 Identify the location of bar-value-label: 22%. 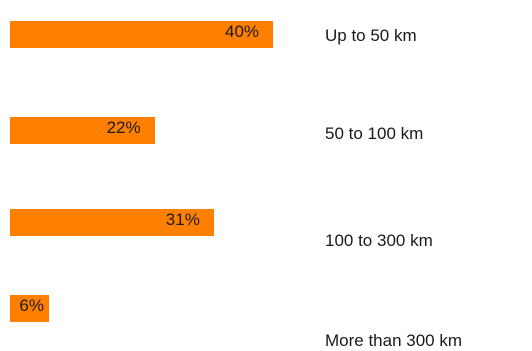
(123, 127).